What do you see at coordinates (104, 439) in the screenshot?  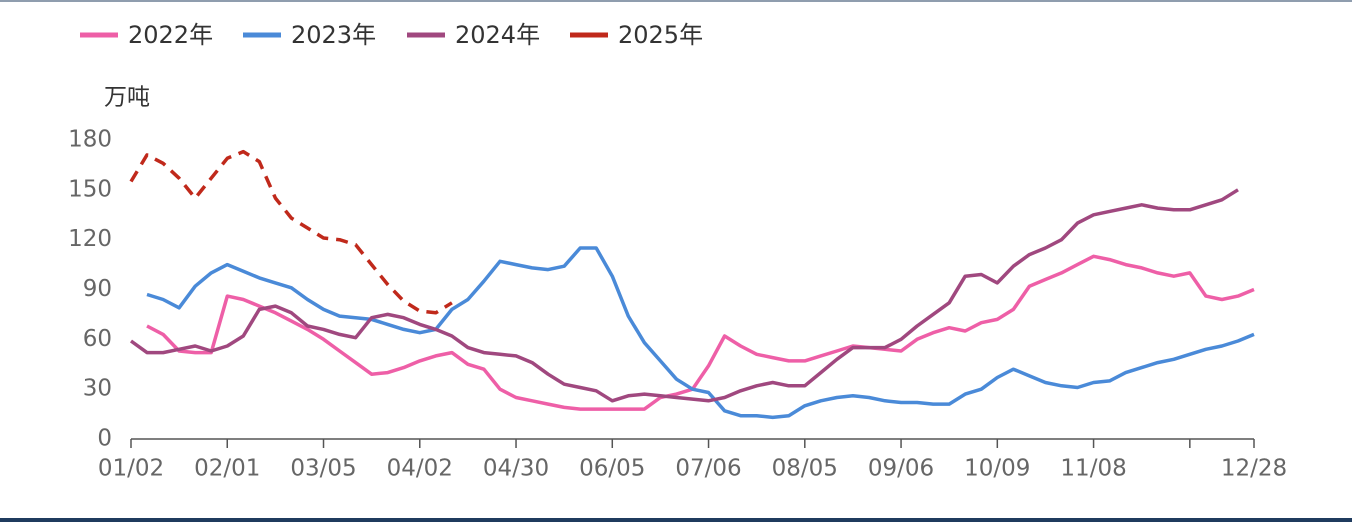 I see `y-tick-label: 0` at bounding box center [104, 439].